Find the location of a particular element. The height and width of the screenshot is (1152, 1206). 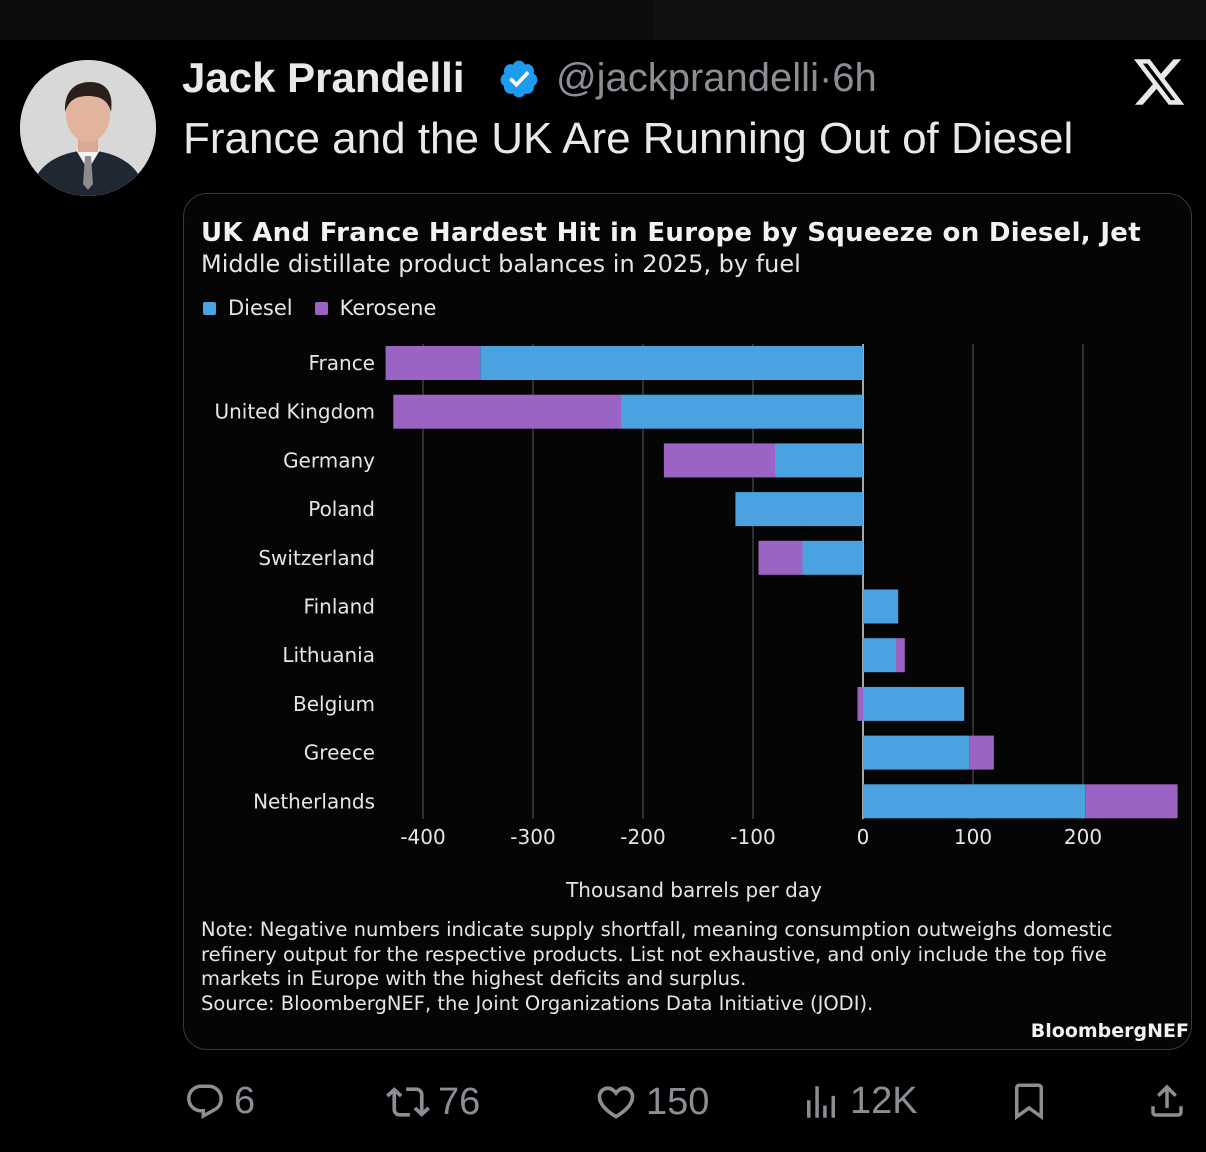

category-label: Netherlands is located at coordinates (314, 801).